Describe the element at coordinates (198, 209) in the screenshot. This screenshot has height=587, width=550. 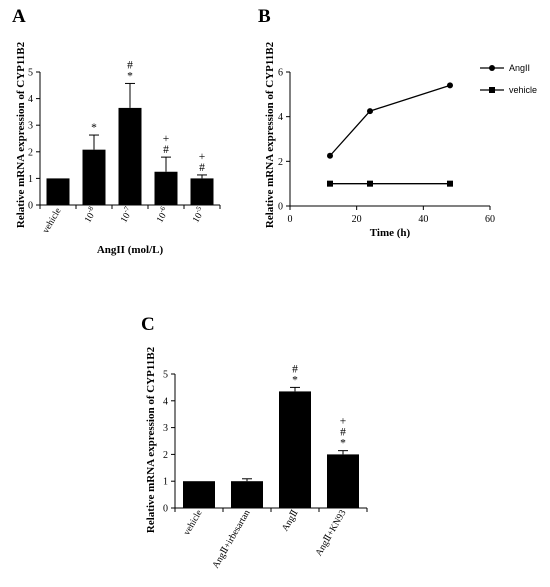
I see `exponent: -5` at that location.